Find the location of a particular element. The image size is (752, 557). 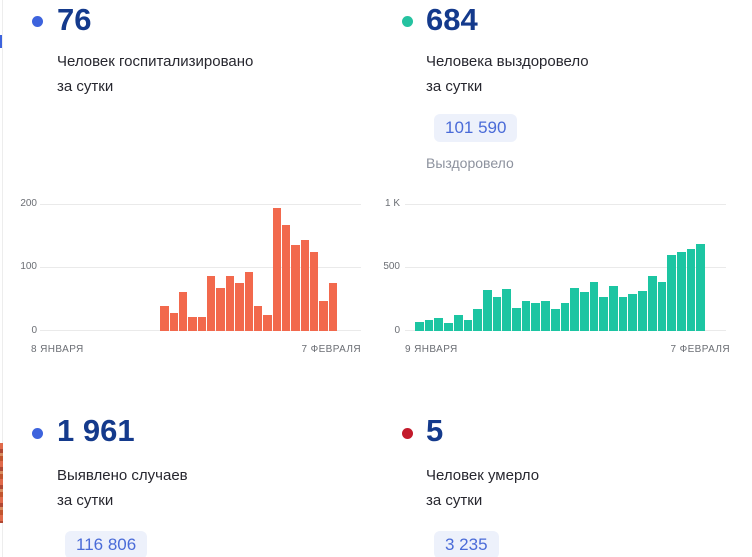

cropped-orange-chart-edge is located at coordinates (1, 483).